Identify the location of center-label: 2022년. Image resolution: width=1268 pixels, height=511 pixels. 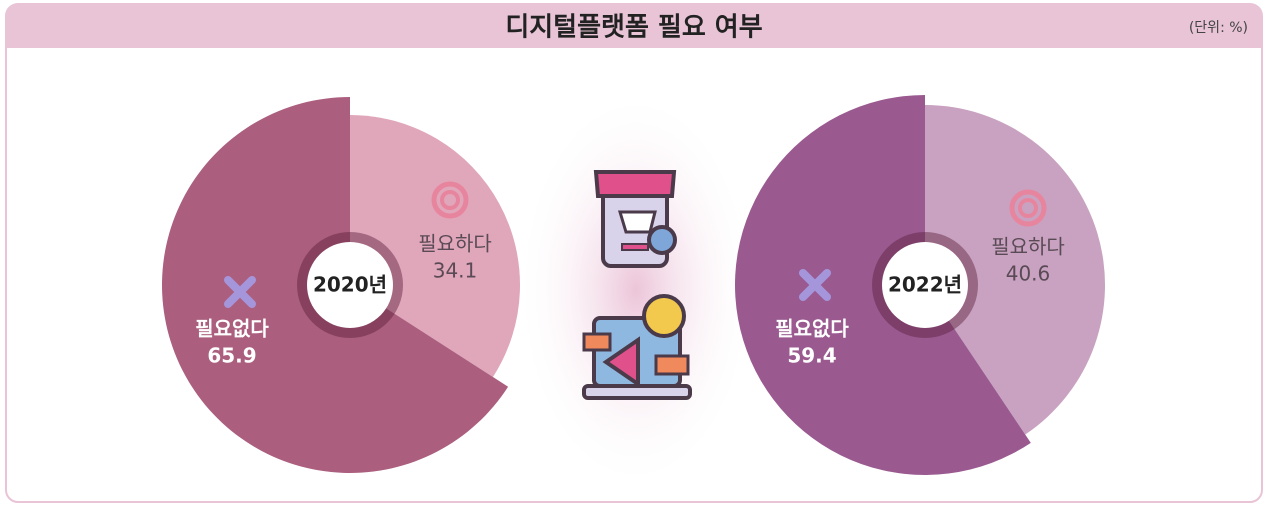
(925, 285).